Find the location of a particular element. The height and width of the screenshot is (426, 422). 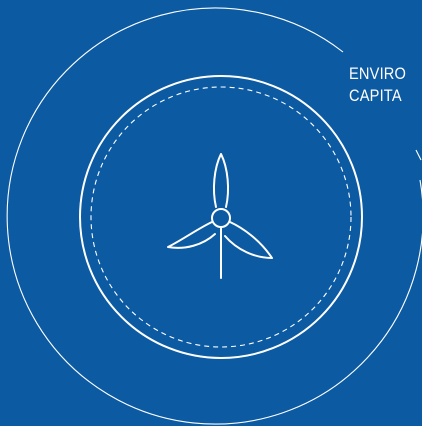

label-line-1: ENVIRO is located at coordinates (378, 73).